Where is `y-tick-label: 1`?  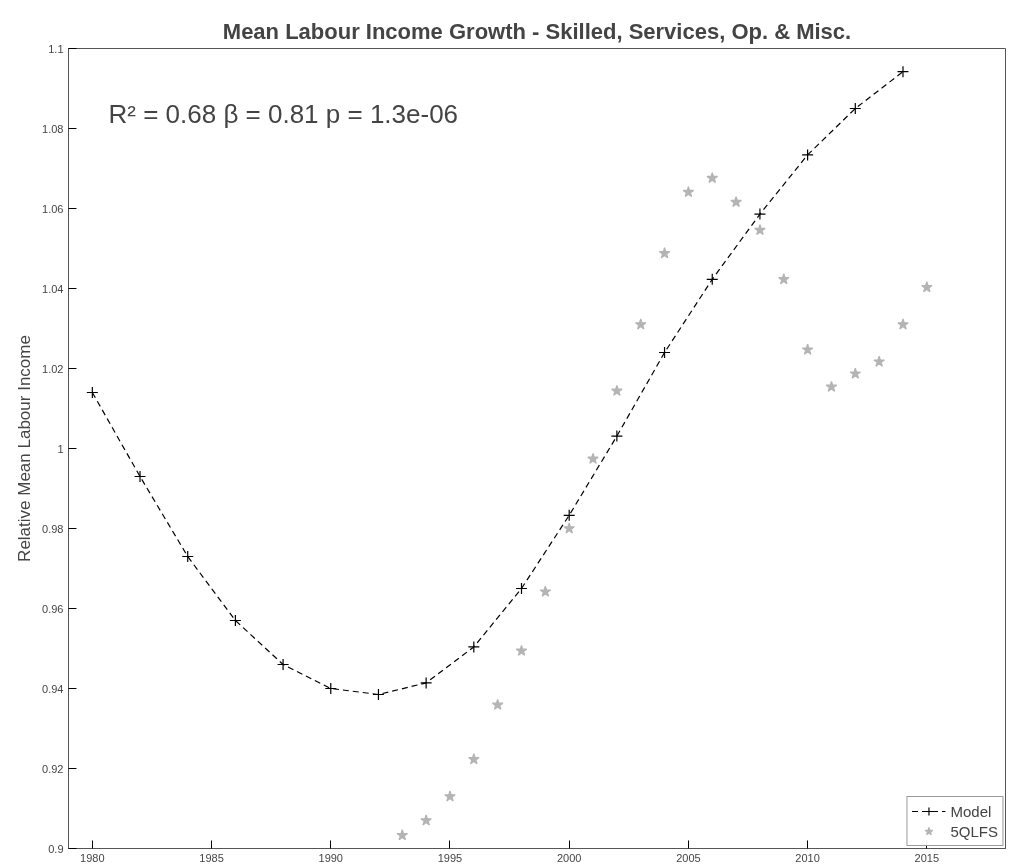 y-tick-label: 1 is located at coordinates (60, 448).